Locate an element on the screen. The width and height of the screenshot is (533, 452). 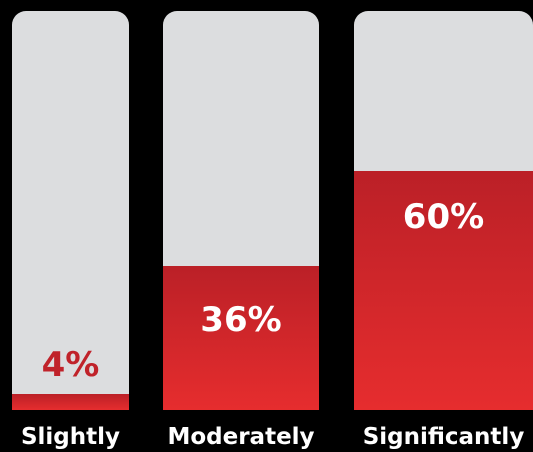
bar-value-label: 60% is located at coordinates (443, 217).